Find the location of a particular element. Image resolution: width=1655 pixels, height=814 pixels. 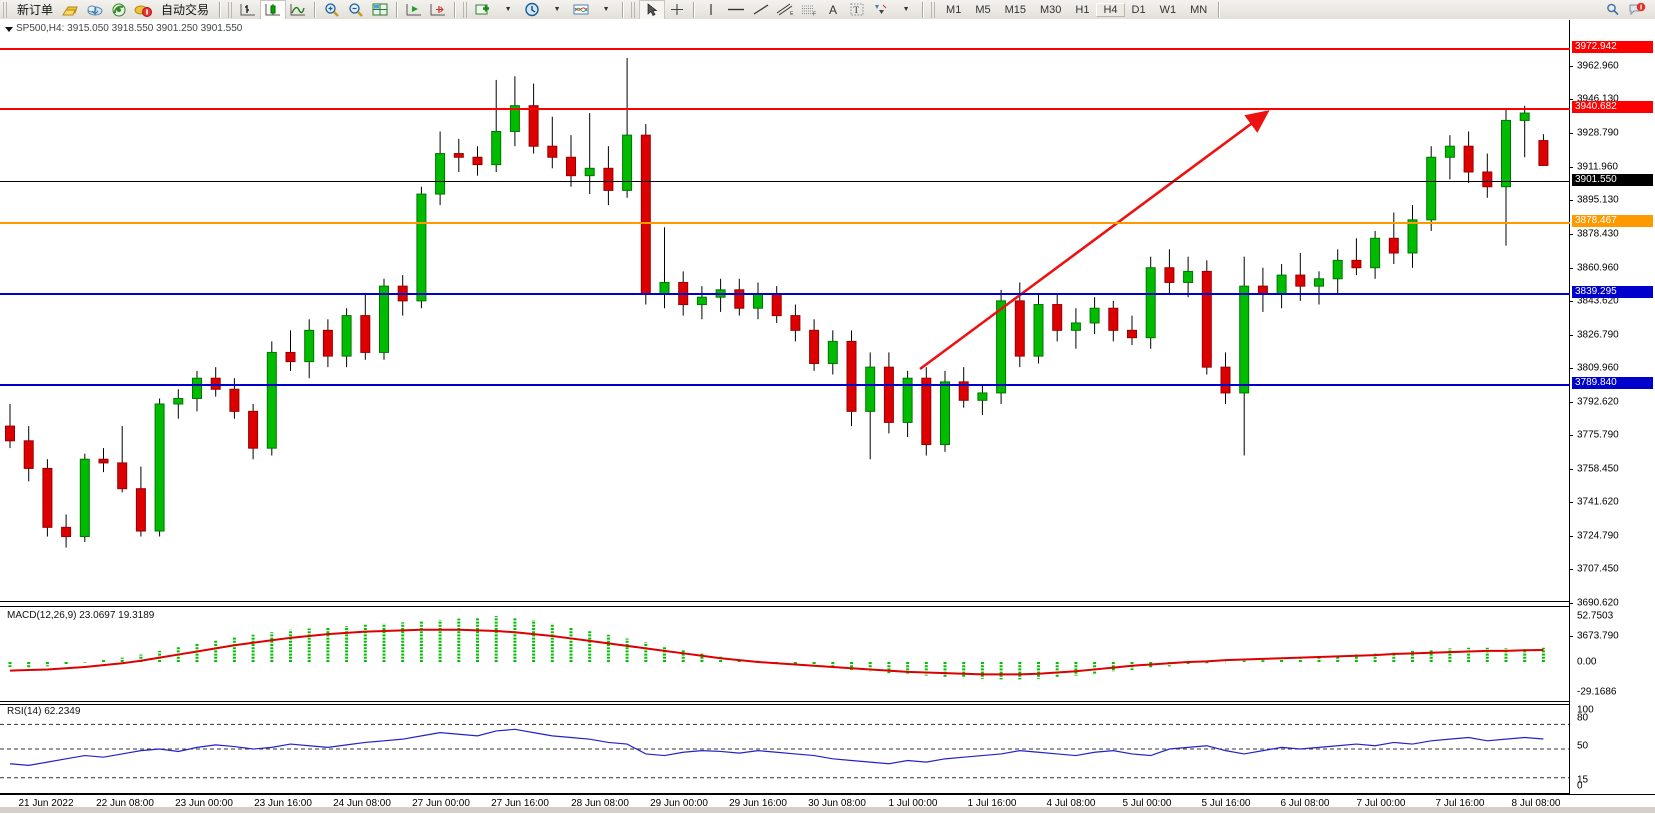

rsi-pane: RSI(14) 62.2349 is located at coordinates (785, 749).